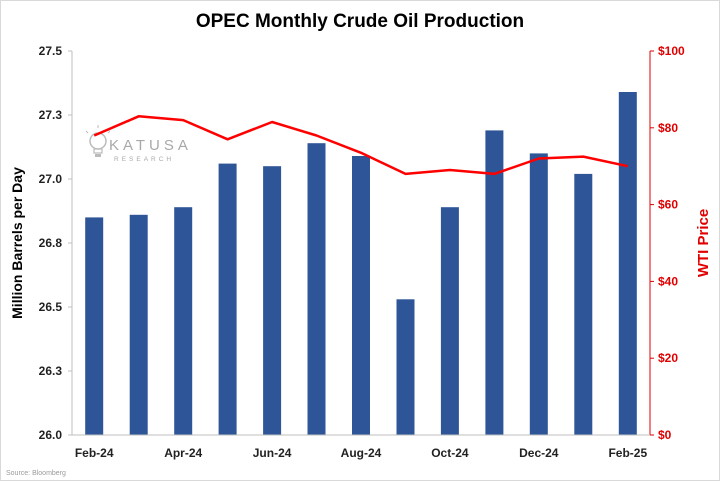  Describe the element at coordinates (671, 51) in the screenshot. I see `y2-tick-label: $100` at that location.